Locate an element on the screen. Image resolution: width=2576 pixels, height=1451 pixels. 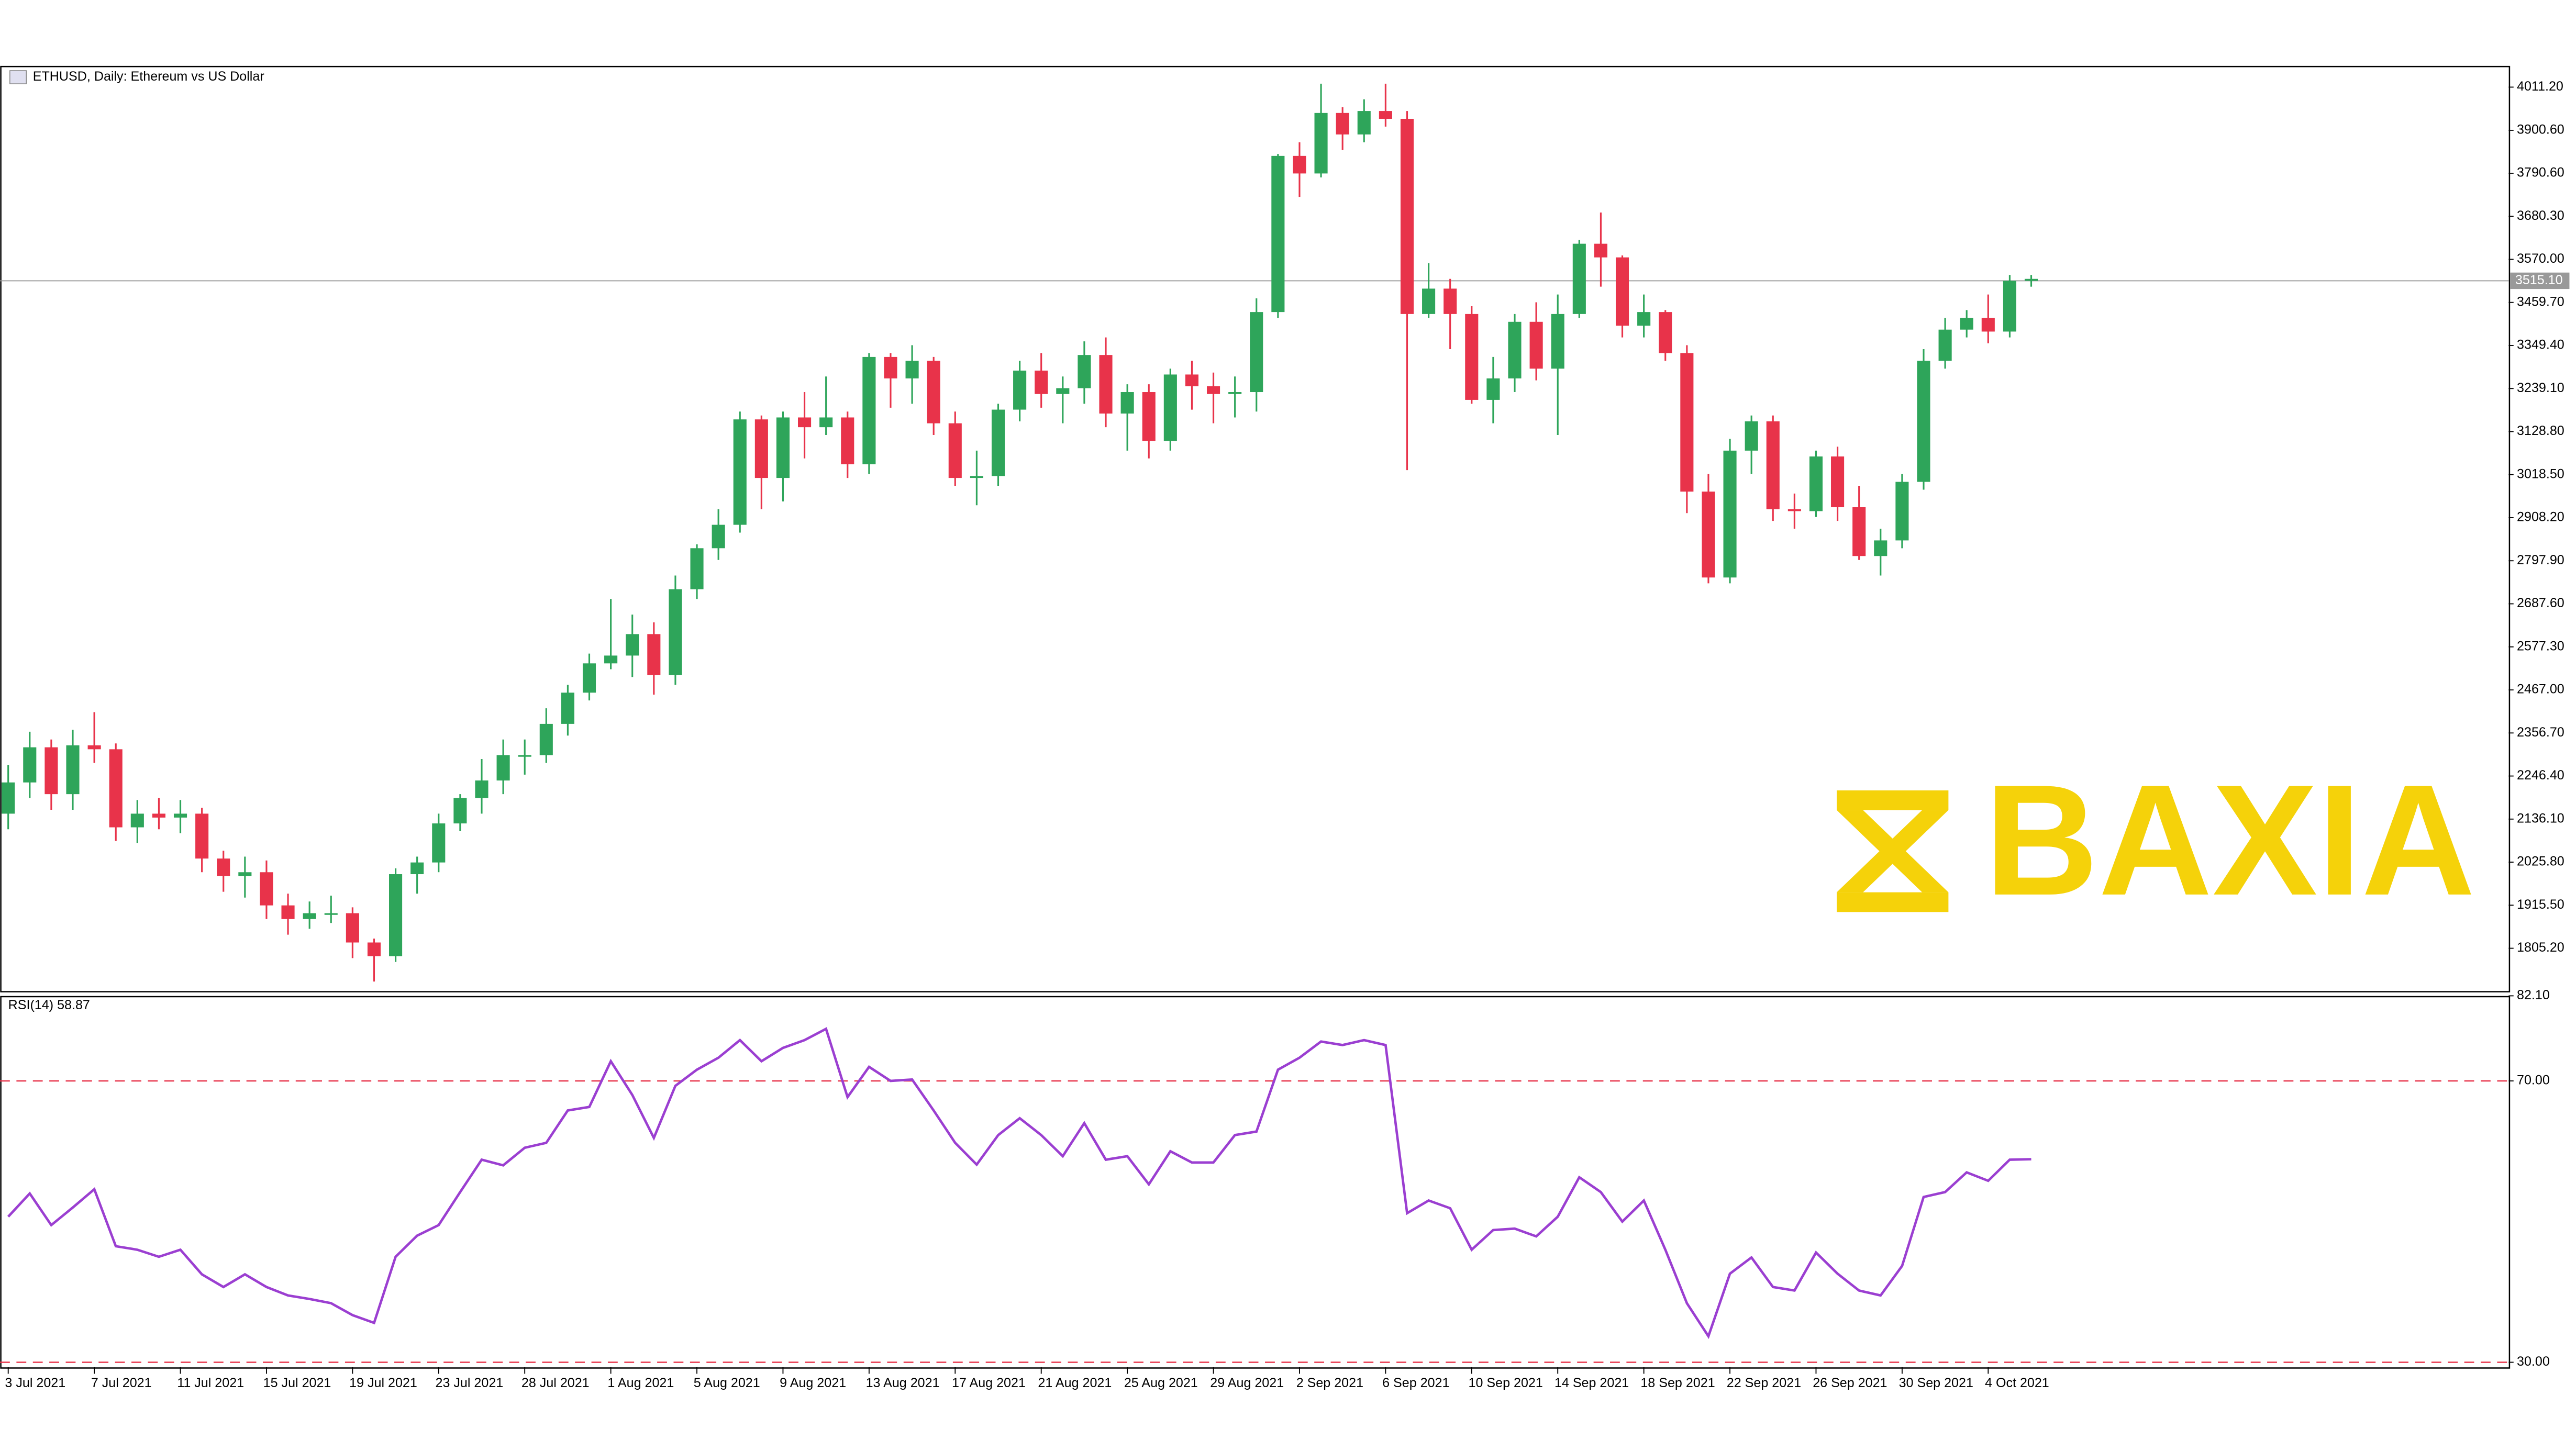
rsi-title: RSI(14) 58.87 is located at coordinates (49, 1005).